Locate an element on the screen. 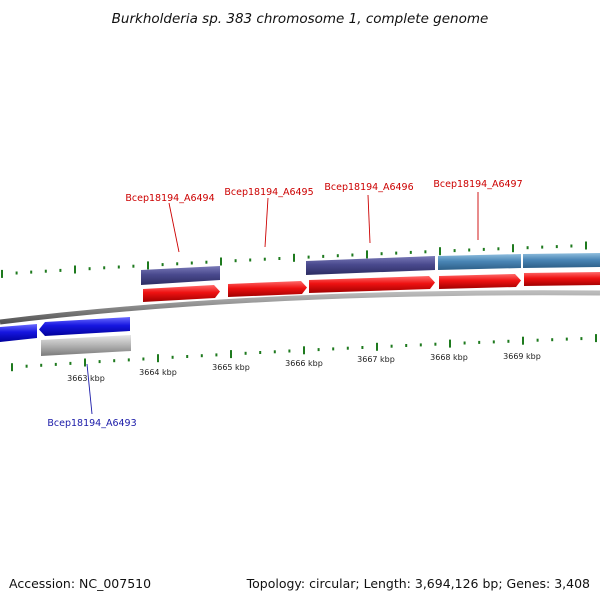  outer-gene-track is located at coordinates (370, 269).